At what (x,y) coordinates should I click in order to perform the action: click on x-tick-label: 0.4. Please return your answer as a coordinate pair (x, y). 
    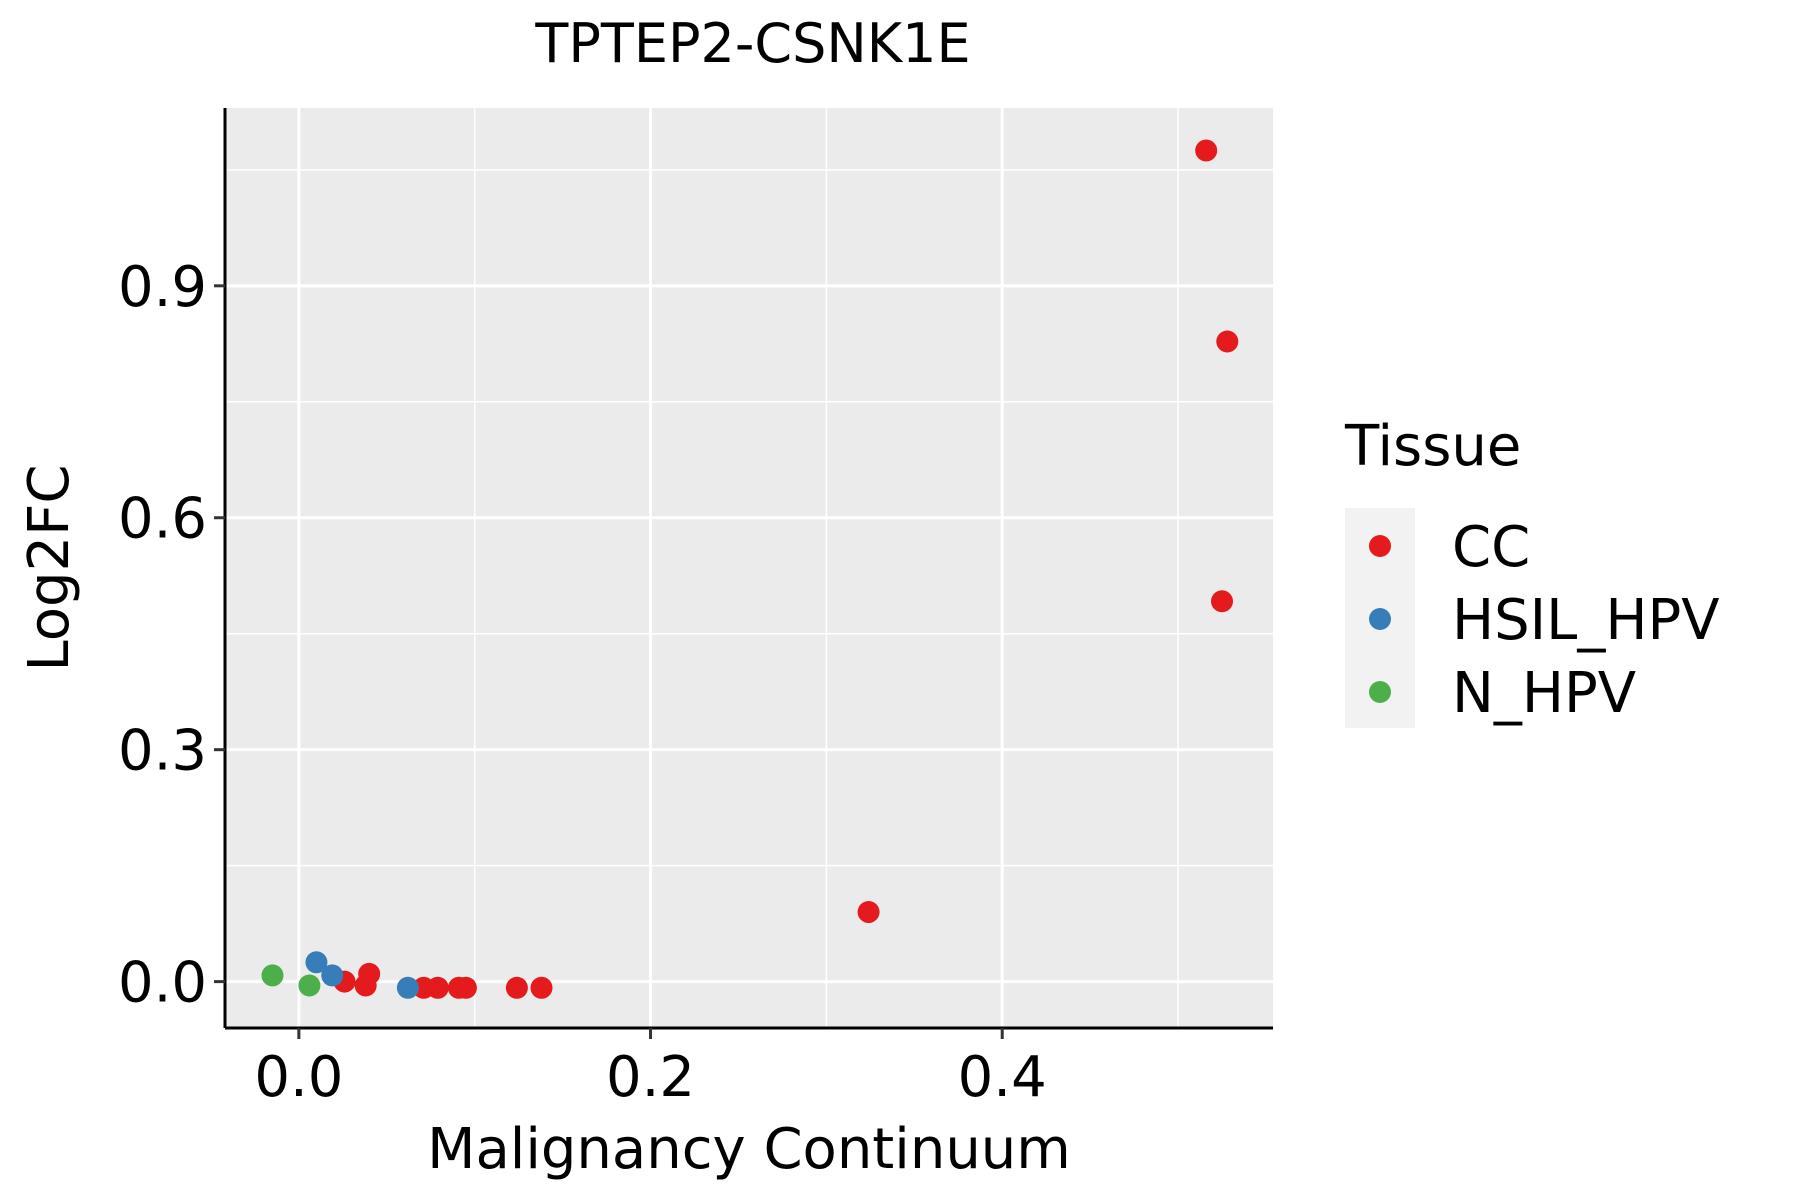
    Looking at the image, I should click on (1002, 1077).